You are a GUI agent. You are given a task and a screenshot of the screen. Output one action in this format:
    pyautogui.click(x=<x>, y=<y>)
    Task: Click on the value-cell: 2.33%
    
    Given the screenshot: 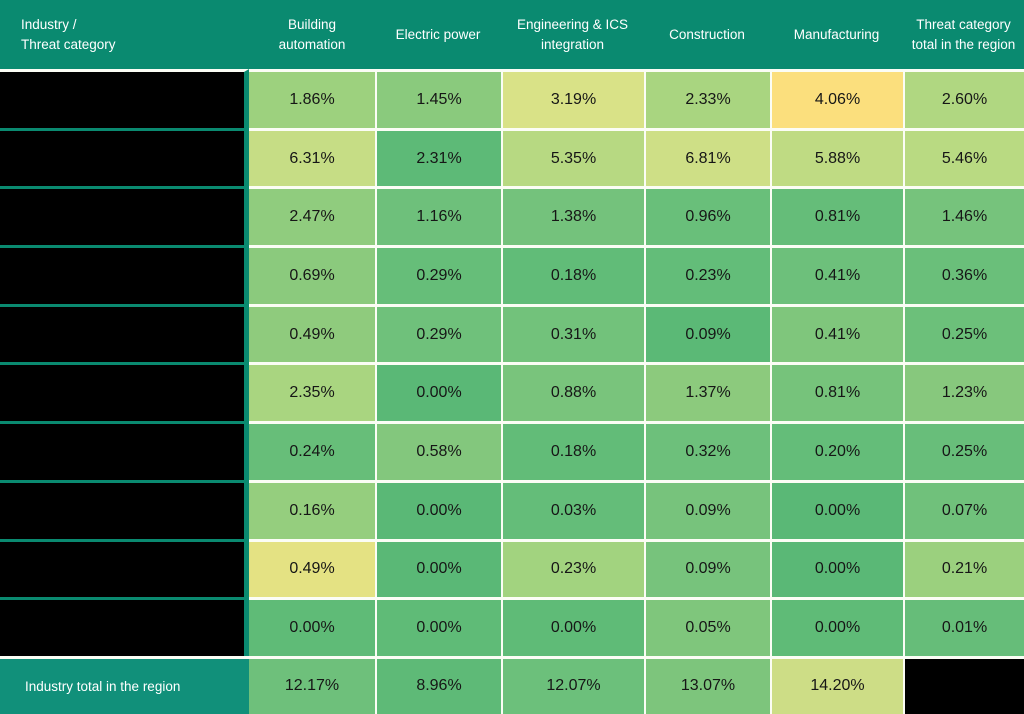 What is the action you would take?
    pyautogui.click(x=707, y=98)
    